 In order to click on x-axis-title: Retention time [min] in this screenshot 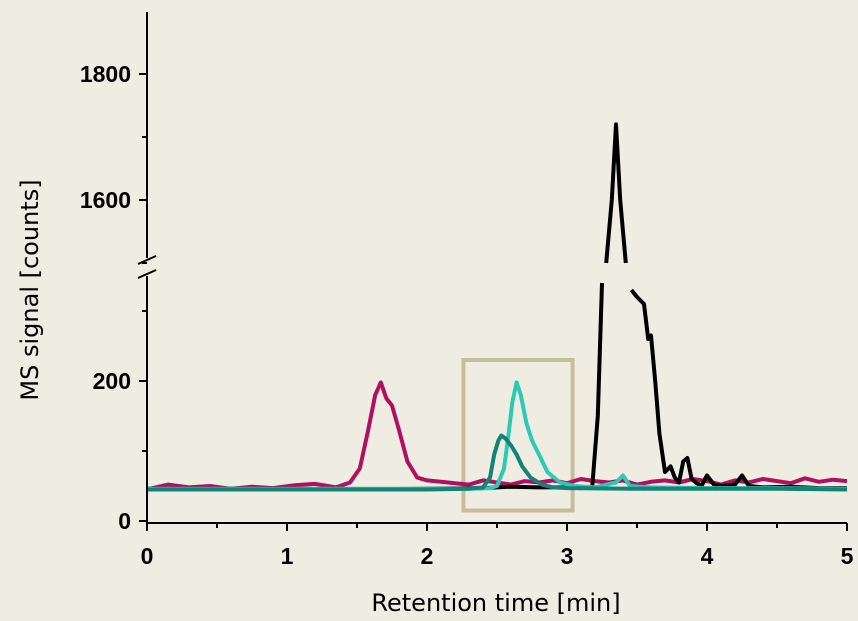, I will do `click(495, 603)`.